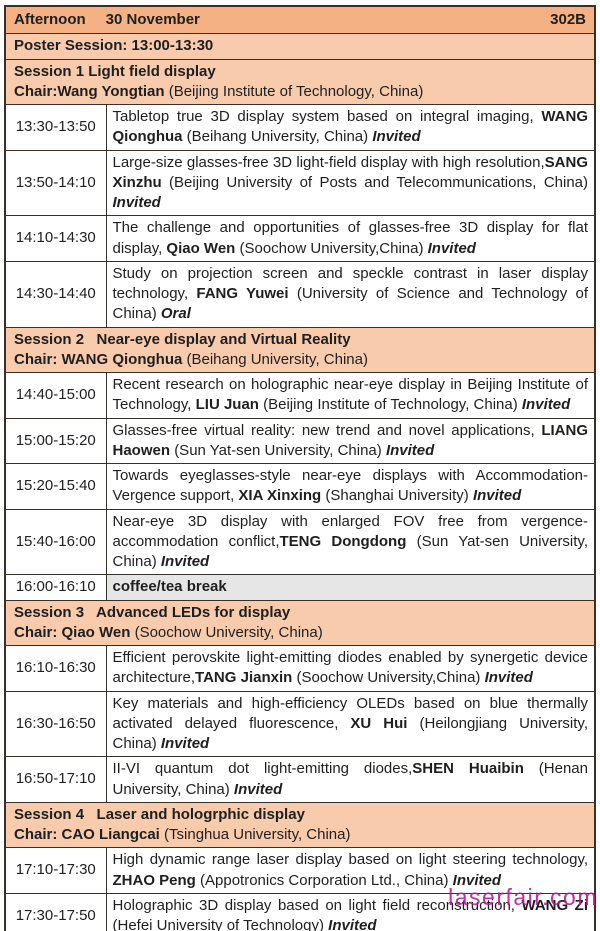 This screenshot has height=931, width=600. Describe the element at coordinates (55, 238) in the screenshot. I see `time-slot: 14:10-14:30` at that location.